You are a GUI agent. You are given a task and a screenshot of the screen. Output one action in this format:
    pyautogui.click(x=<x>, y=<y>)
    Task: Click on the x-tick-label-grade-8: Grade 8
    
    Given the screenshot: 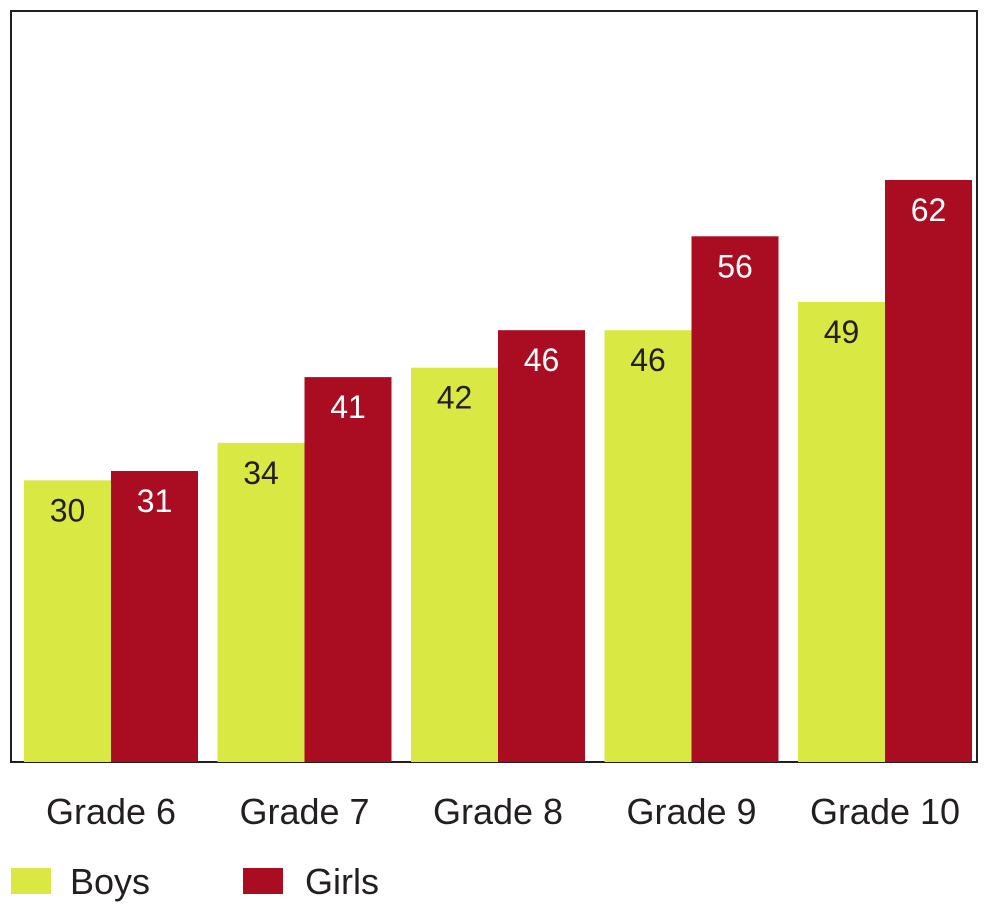 What is the action you would take?
    pyautogui.click(x=498, y=811)
    